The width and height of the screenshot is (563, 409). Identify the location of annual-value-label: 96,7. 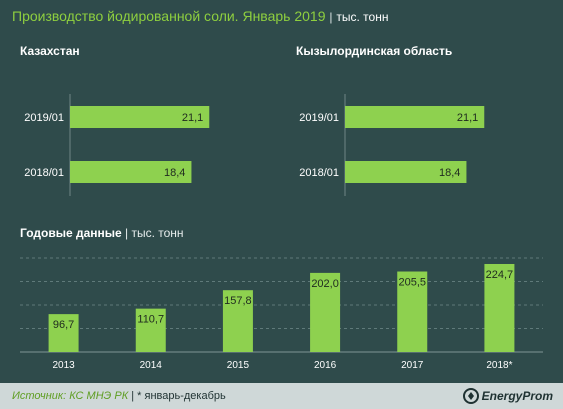
(63, 325).